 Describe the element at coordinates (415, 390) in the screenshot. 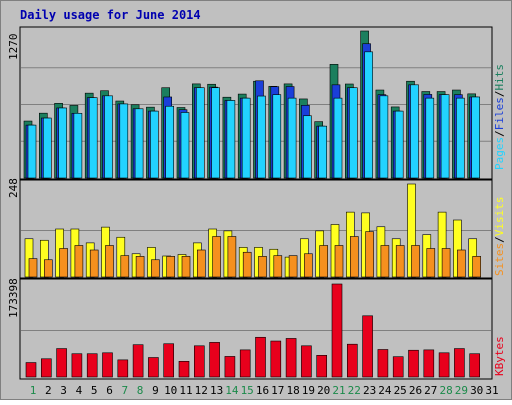

I see `x-label-day-26: 26` at that location.